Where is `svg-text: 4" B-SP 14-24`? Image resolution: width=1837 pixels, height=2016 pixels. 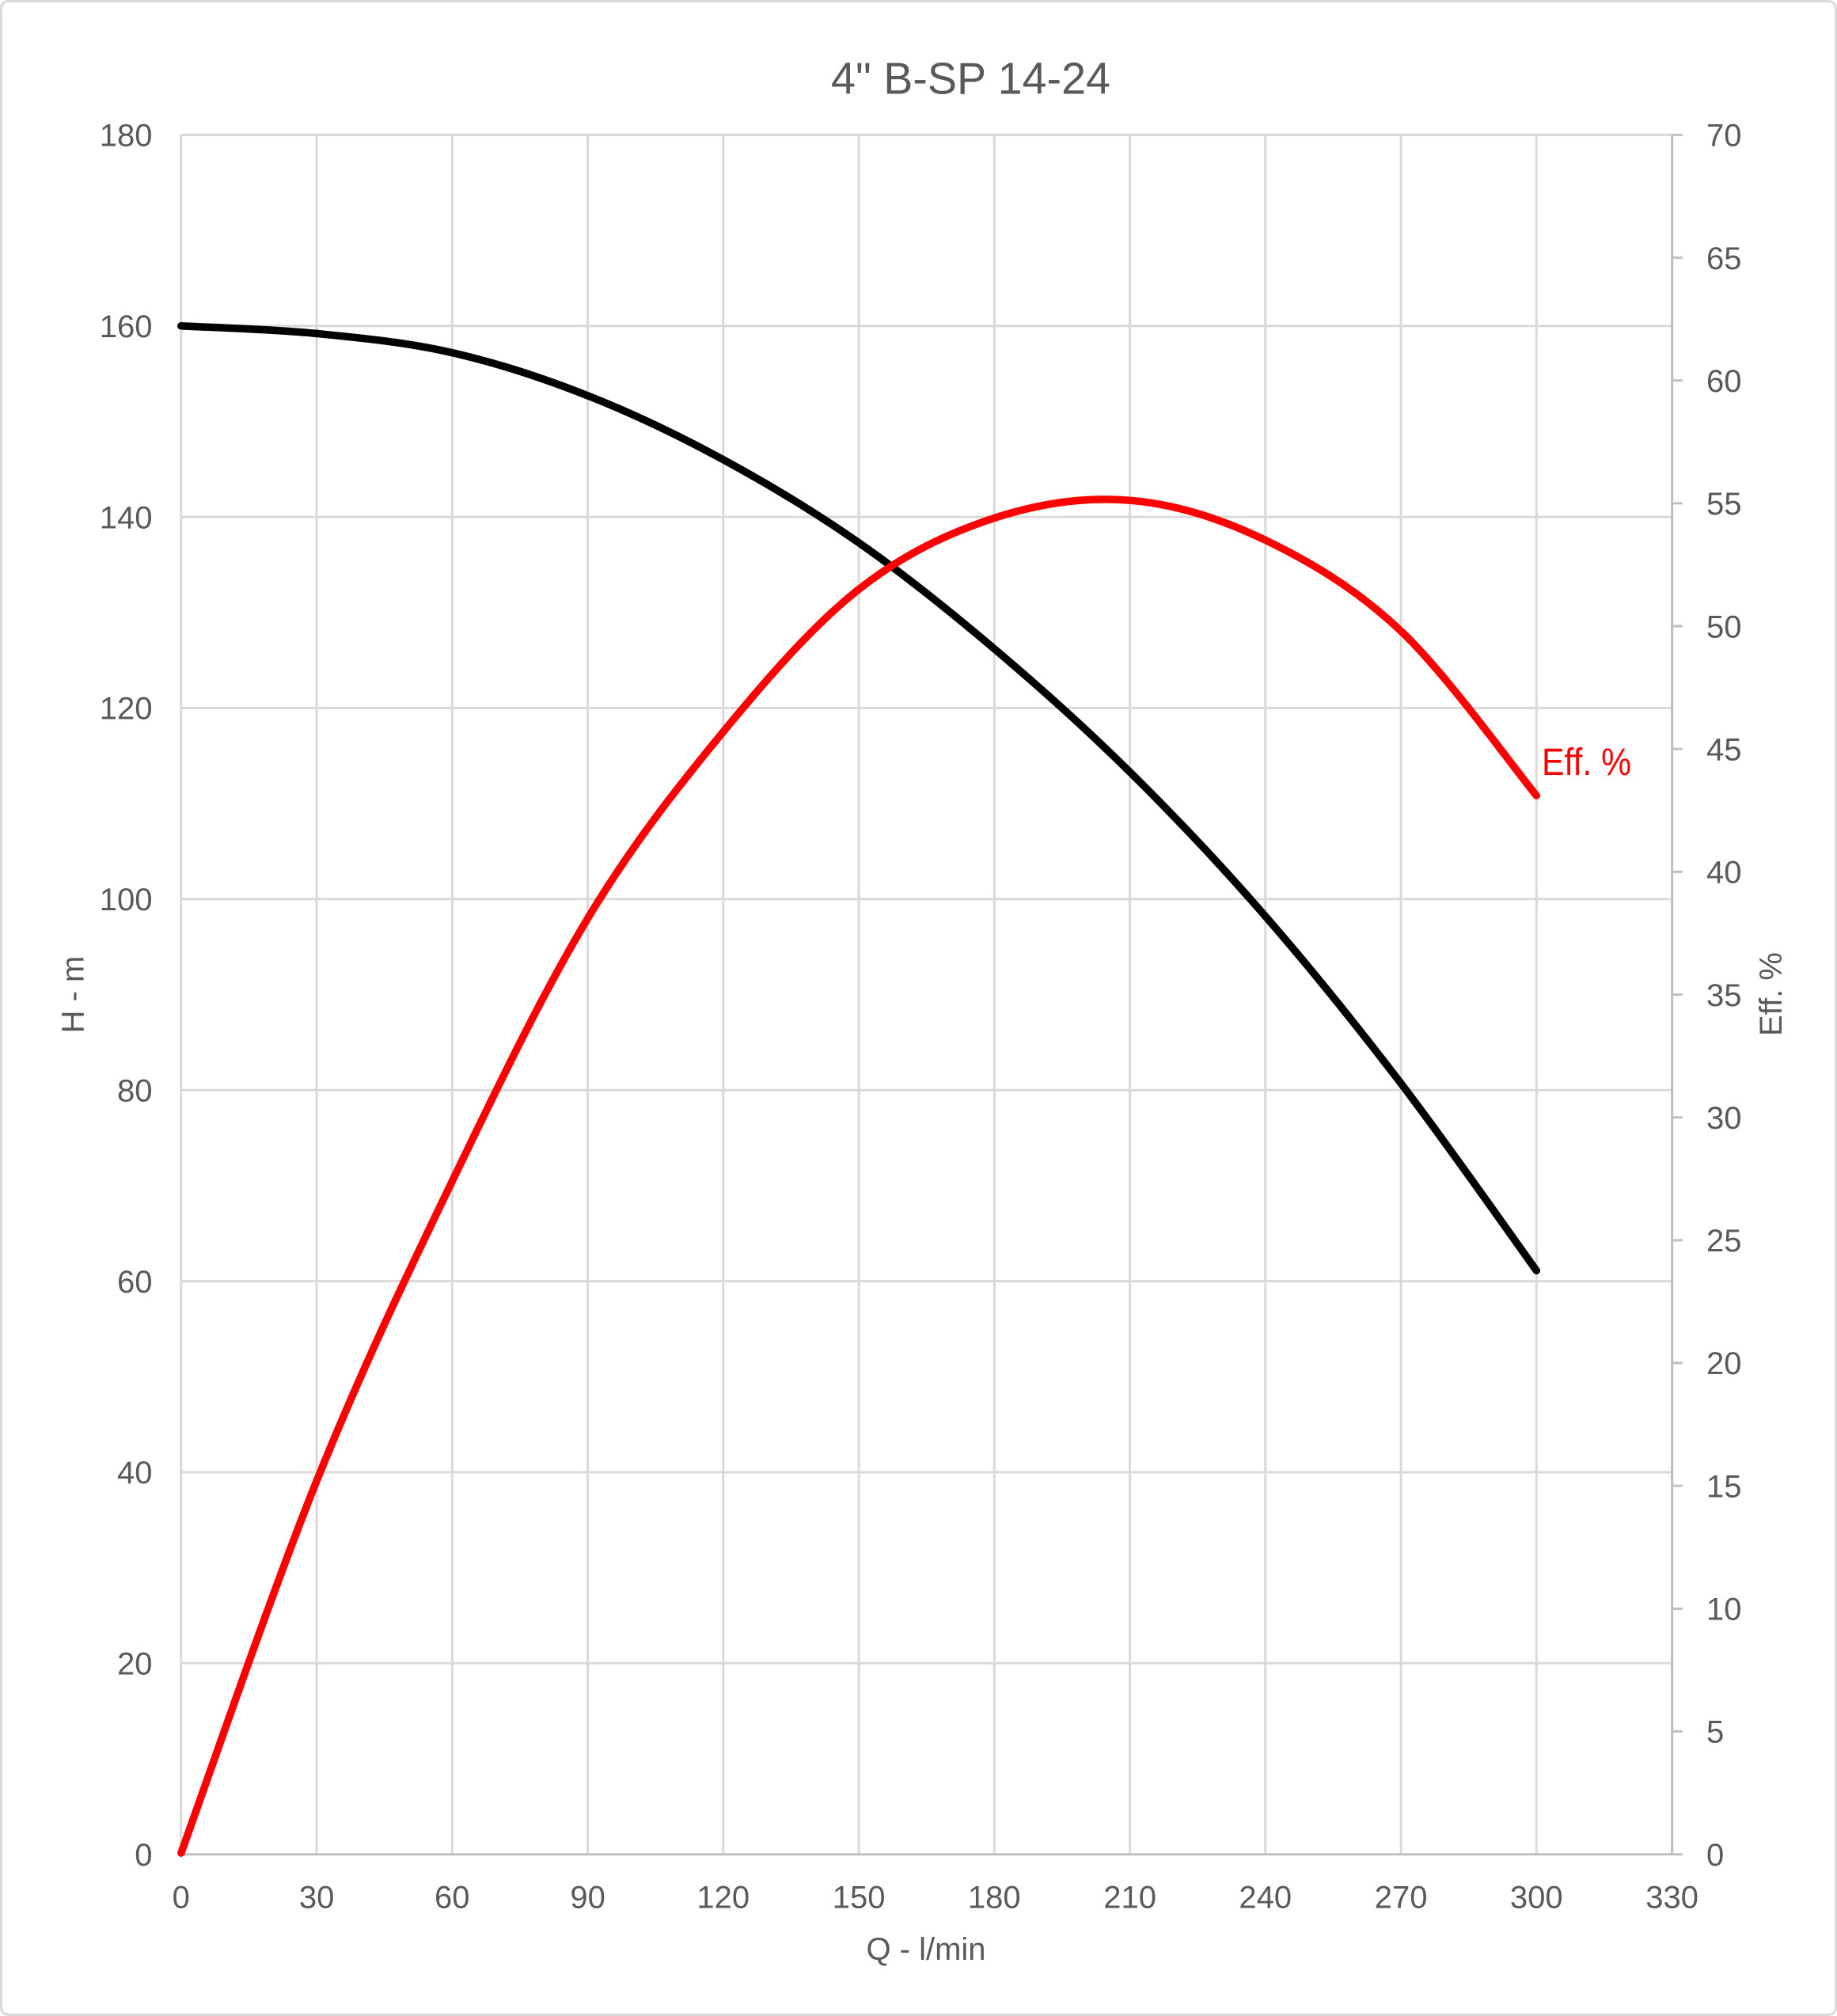 svg-text: 4" B-SP 14-24 is located at coordinates (970, 79).